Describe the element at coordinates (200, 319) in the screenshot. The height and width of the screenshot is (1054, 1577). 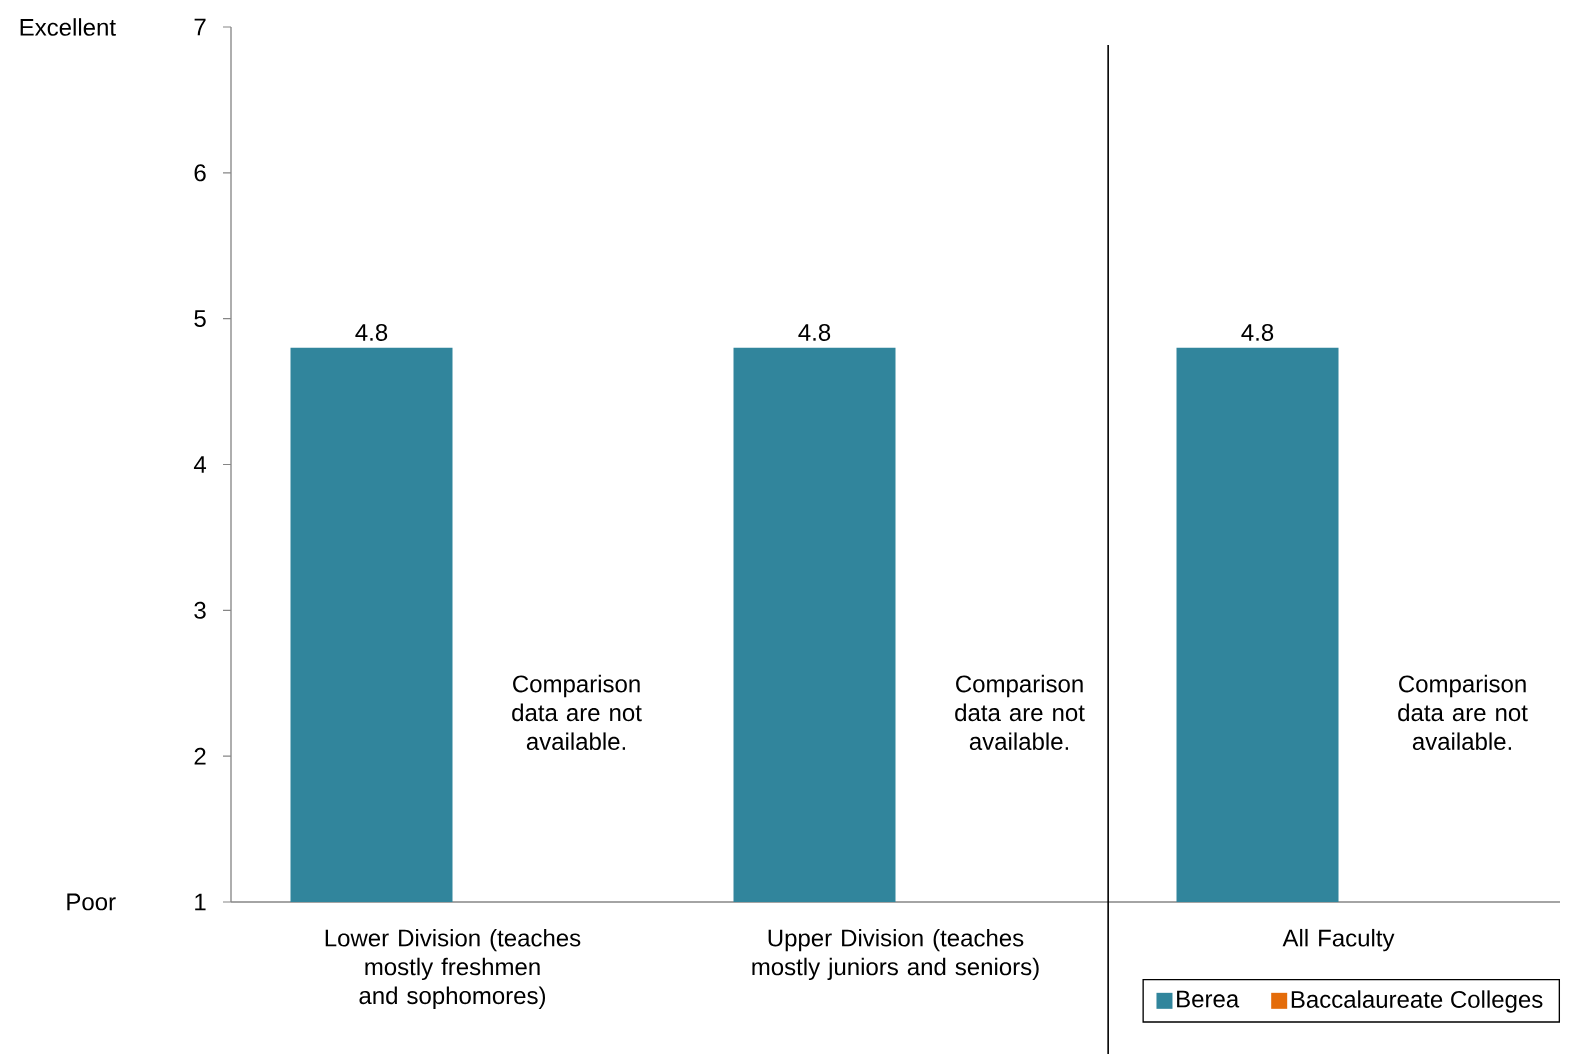
I see `y-tick-label: 5` at that location.